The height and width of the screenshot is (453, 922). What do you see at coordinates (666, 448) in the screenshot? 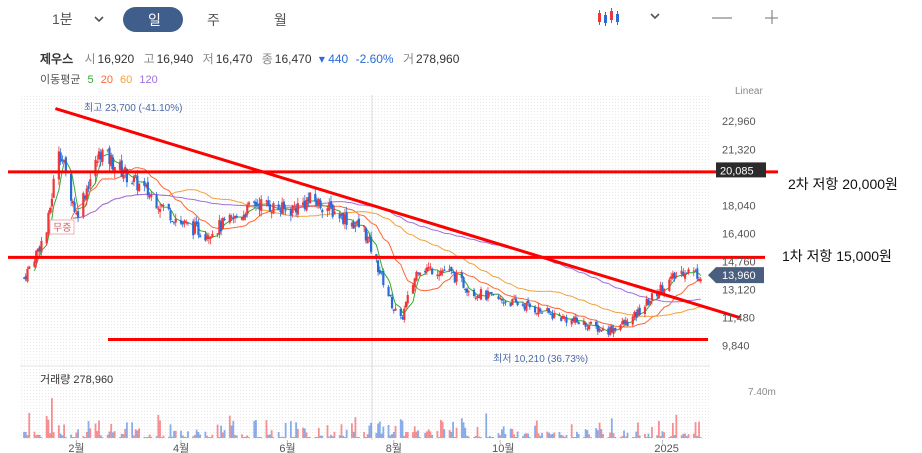
I see `time-tick-label: 2025` at bounding box center [666, 448].